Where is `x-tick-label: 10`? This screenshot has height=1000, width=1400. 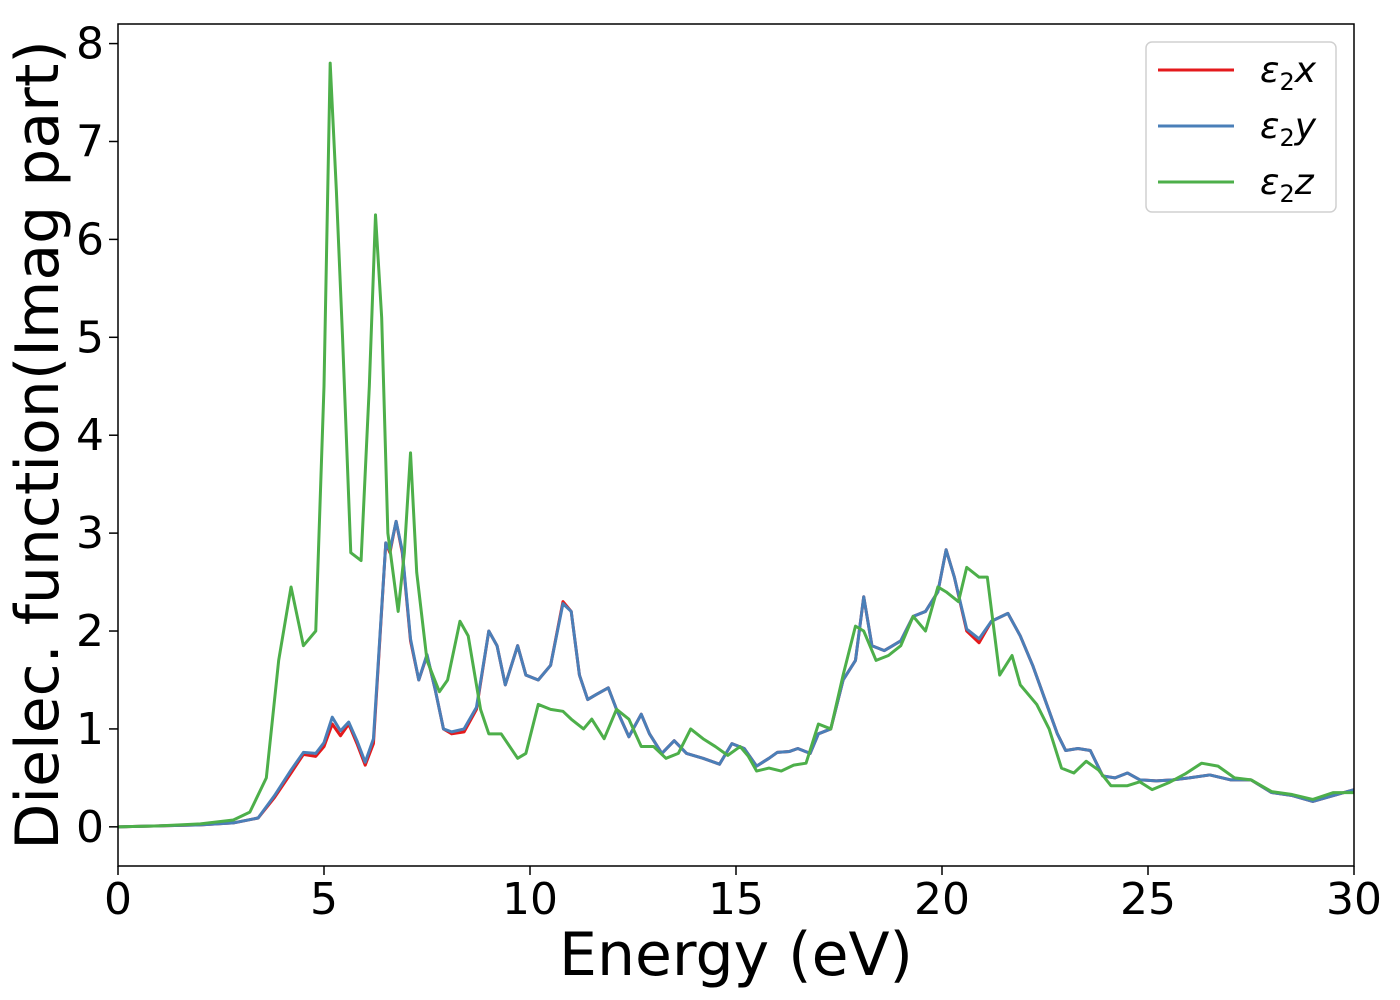 x-tick-label: 10 is located at coordinates (530, 899).